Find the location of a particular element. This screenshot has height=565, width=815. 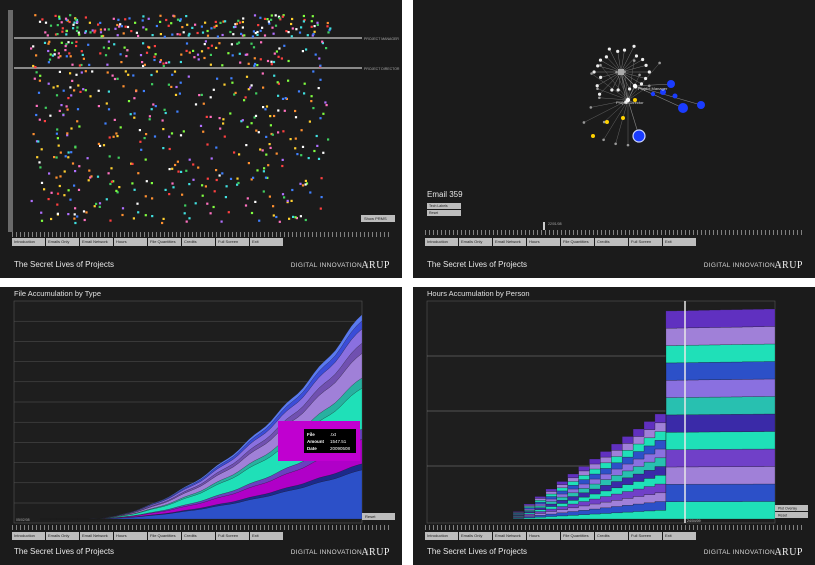

show-prms-label: Show PRMS is located at coordinates (375, 218).